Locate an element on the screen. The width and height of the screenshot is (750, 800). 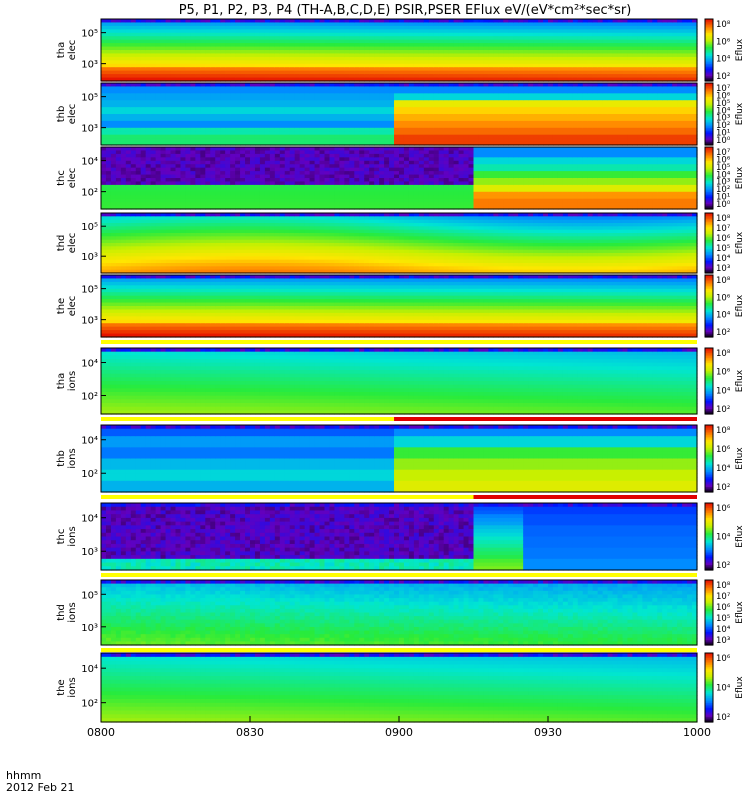
colorbar-segment is located at coordinates (709, 48).